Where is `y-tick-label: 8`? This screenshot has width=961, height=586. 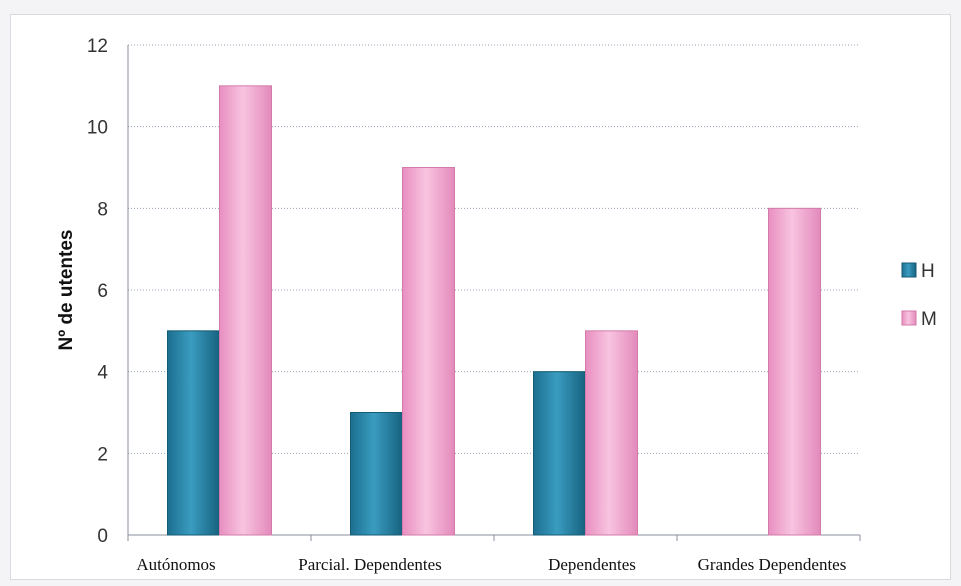
y-tick-label: 8 is located at coordinates (102, 209).